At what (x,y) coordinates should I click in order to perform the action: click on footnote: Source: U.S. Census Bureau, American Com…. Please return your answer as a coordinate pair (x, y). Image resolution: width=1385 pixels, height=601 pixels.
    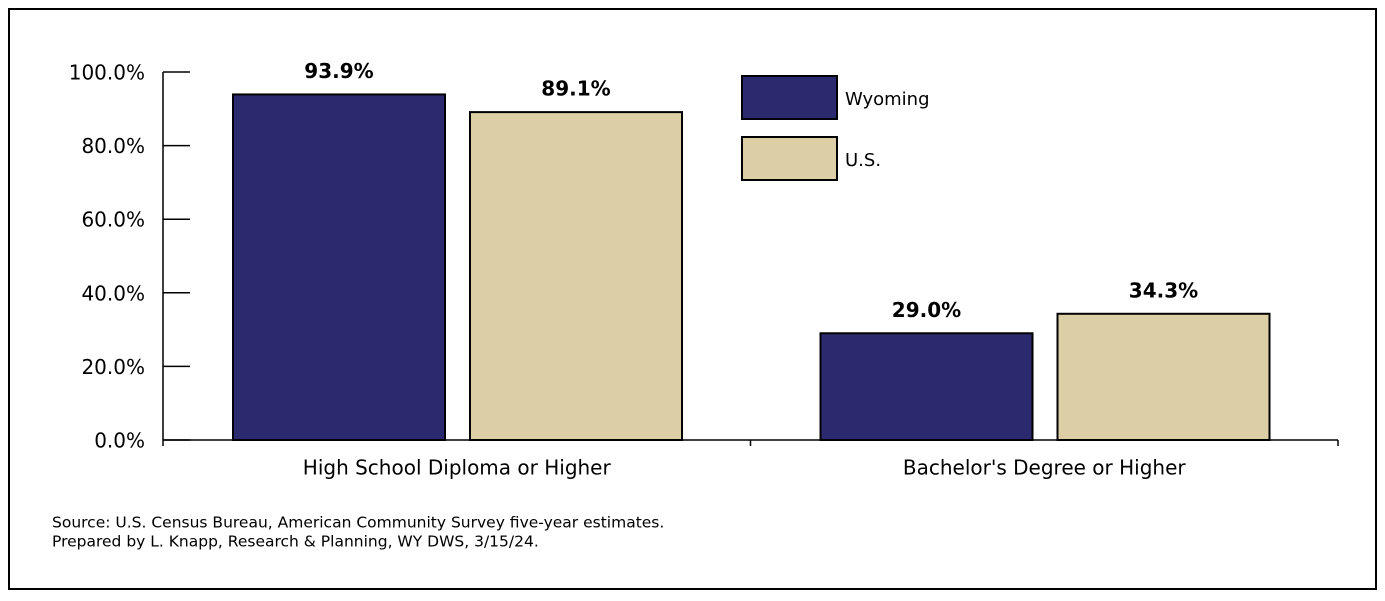
    Looking at the image, I should click on (358, 523).